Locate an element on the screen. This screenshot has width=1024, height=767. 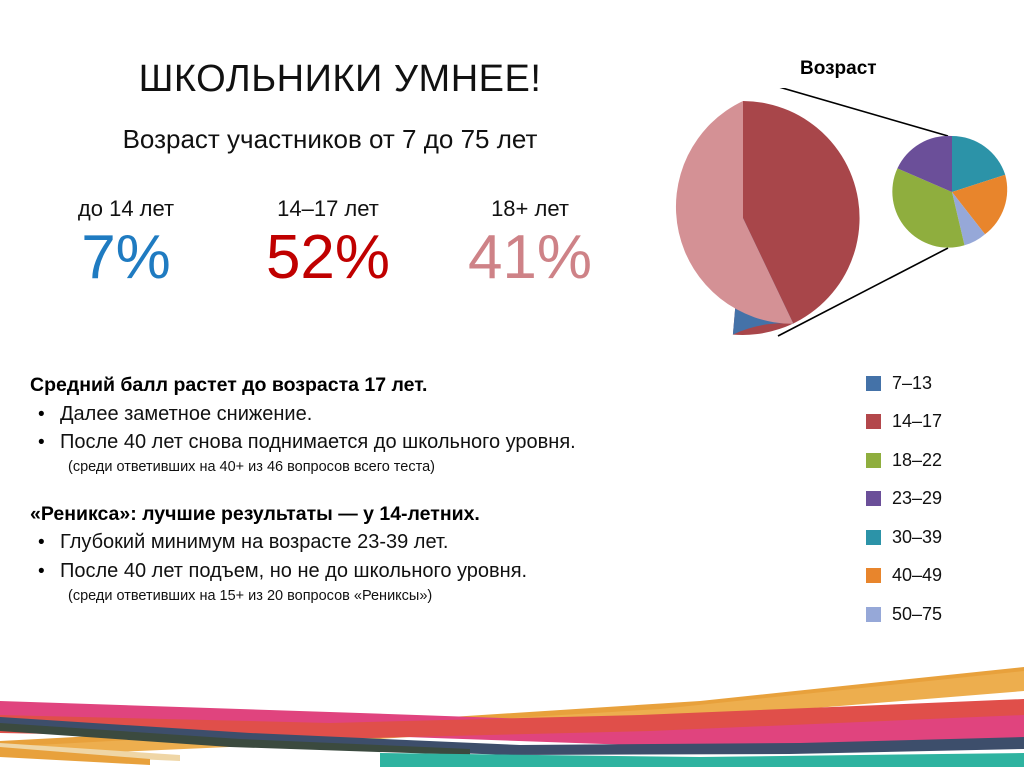
legend-label: 23–29 is located at coordinates (917, 498).